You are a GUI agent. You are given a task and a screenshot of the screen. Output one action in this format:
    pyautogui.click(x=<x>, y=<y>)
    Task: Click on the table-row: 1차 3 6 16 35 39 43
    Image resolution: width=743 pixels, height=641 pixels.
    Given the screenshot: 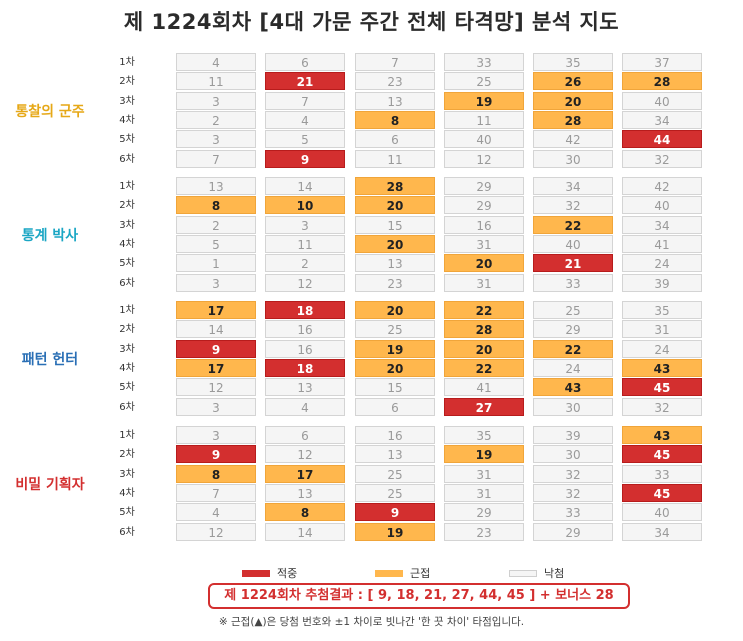 What is the action you would take?
    pyautogui.click(x=371, y=435)
    